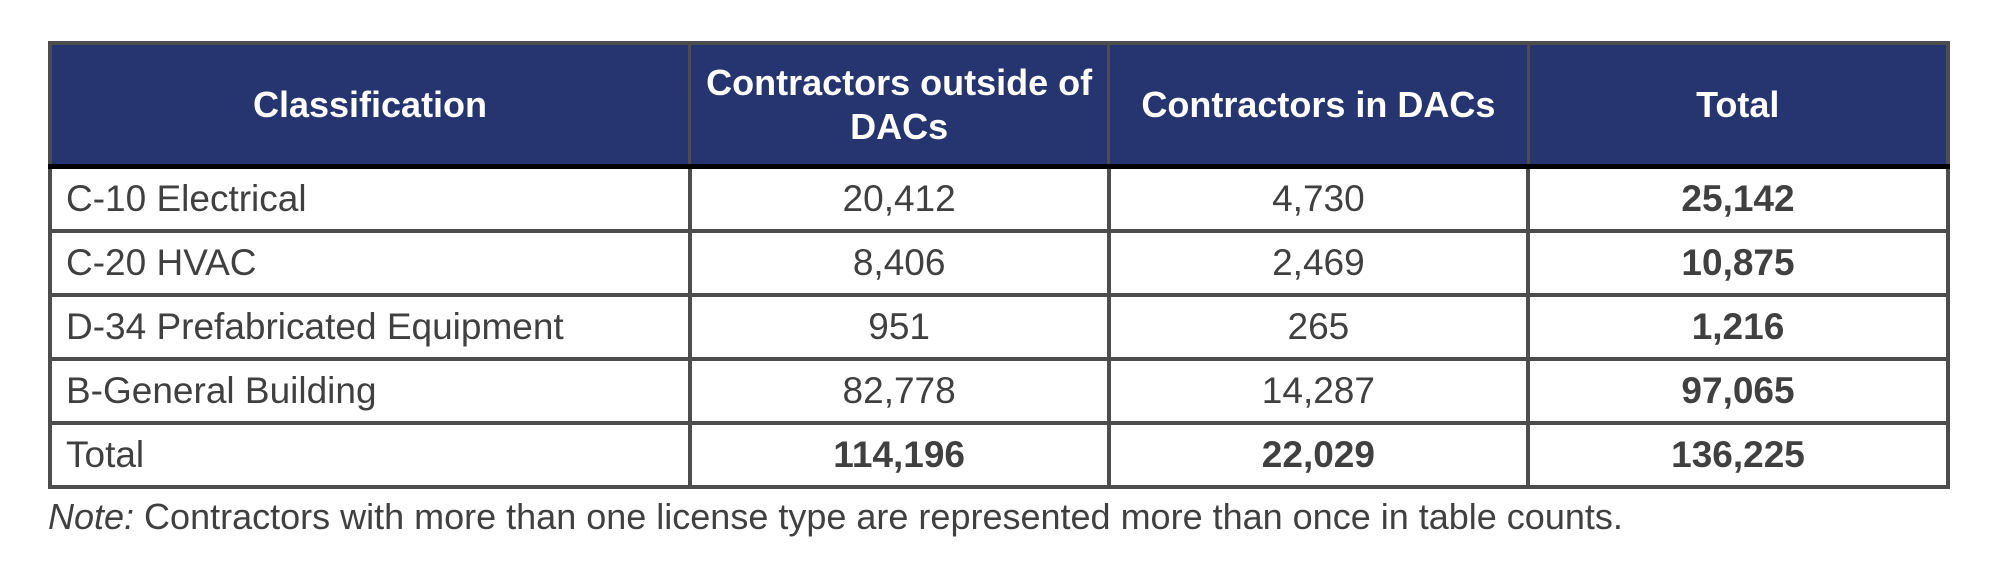  Describe the element at coordinates (1738, 198) in the screenshot. I see `cell-total: 25,142` at that location.